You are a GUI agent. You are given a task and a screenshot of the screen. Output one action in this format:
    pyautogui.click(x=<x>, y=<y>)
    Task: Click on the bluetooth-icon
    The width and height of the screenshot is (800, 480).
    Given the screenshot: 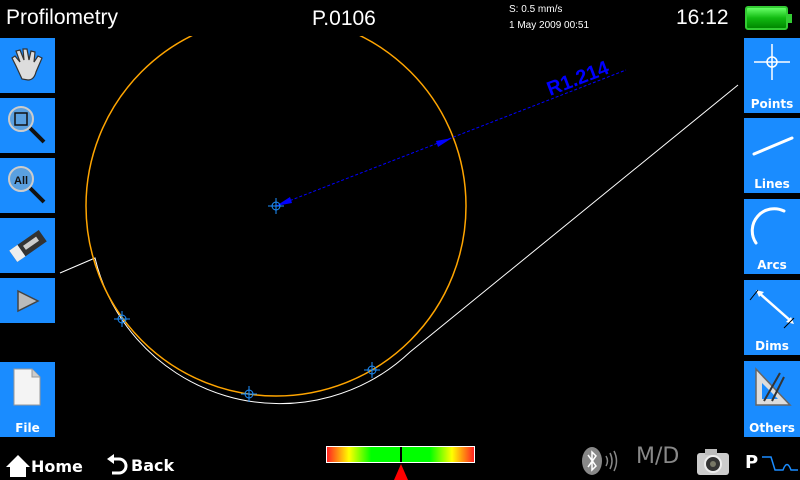 What is the action you would take?
    pyautogui.click(x=600, y=461)
    